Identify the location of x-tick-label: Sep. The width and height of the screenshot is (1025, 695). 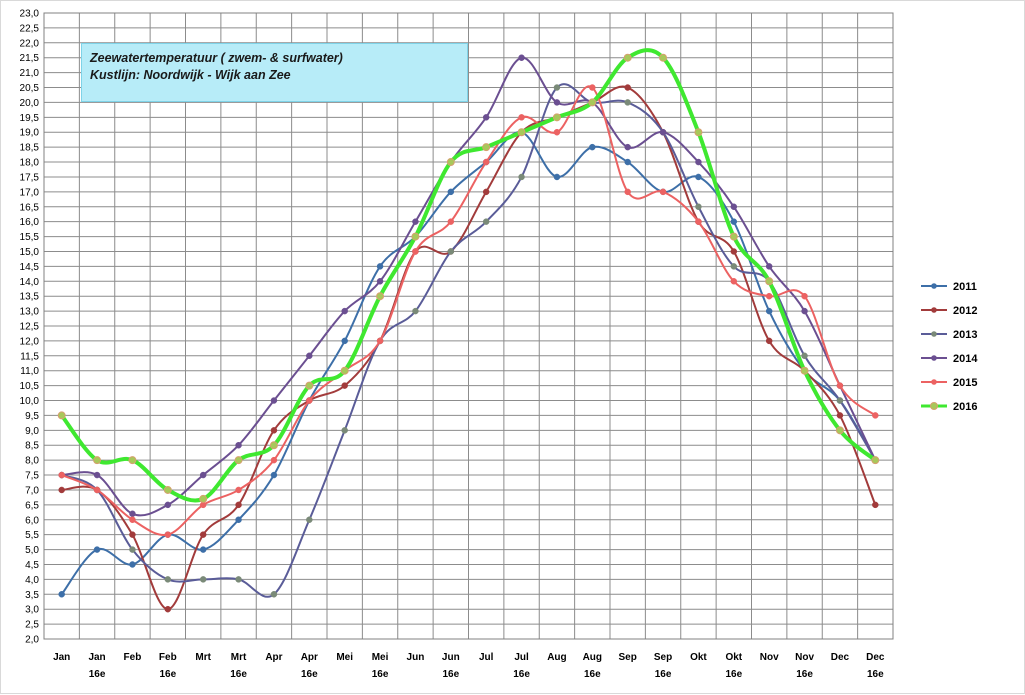
(663, 657).